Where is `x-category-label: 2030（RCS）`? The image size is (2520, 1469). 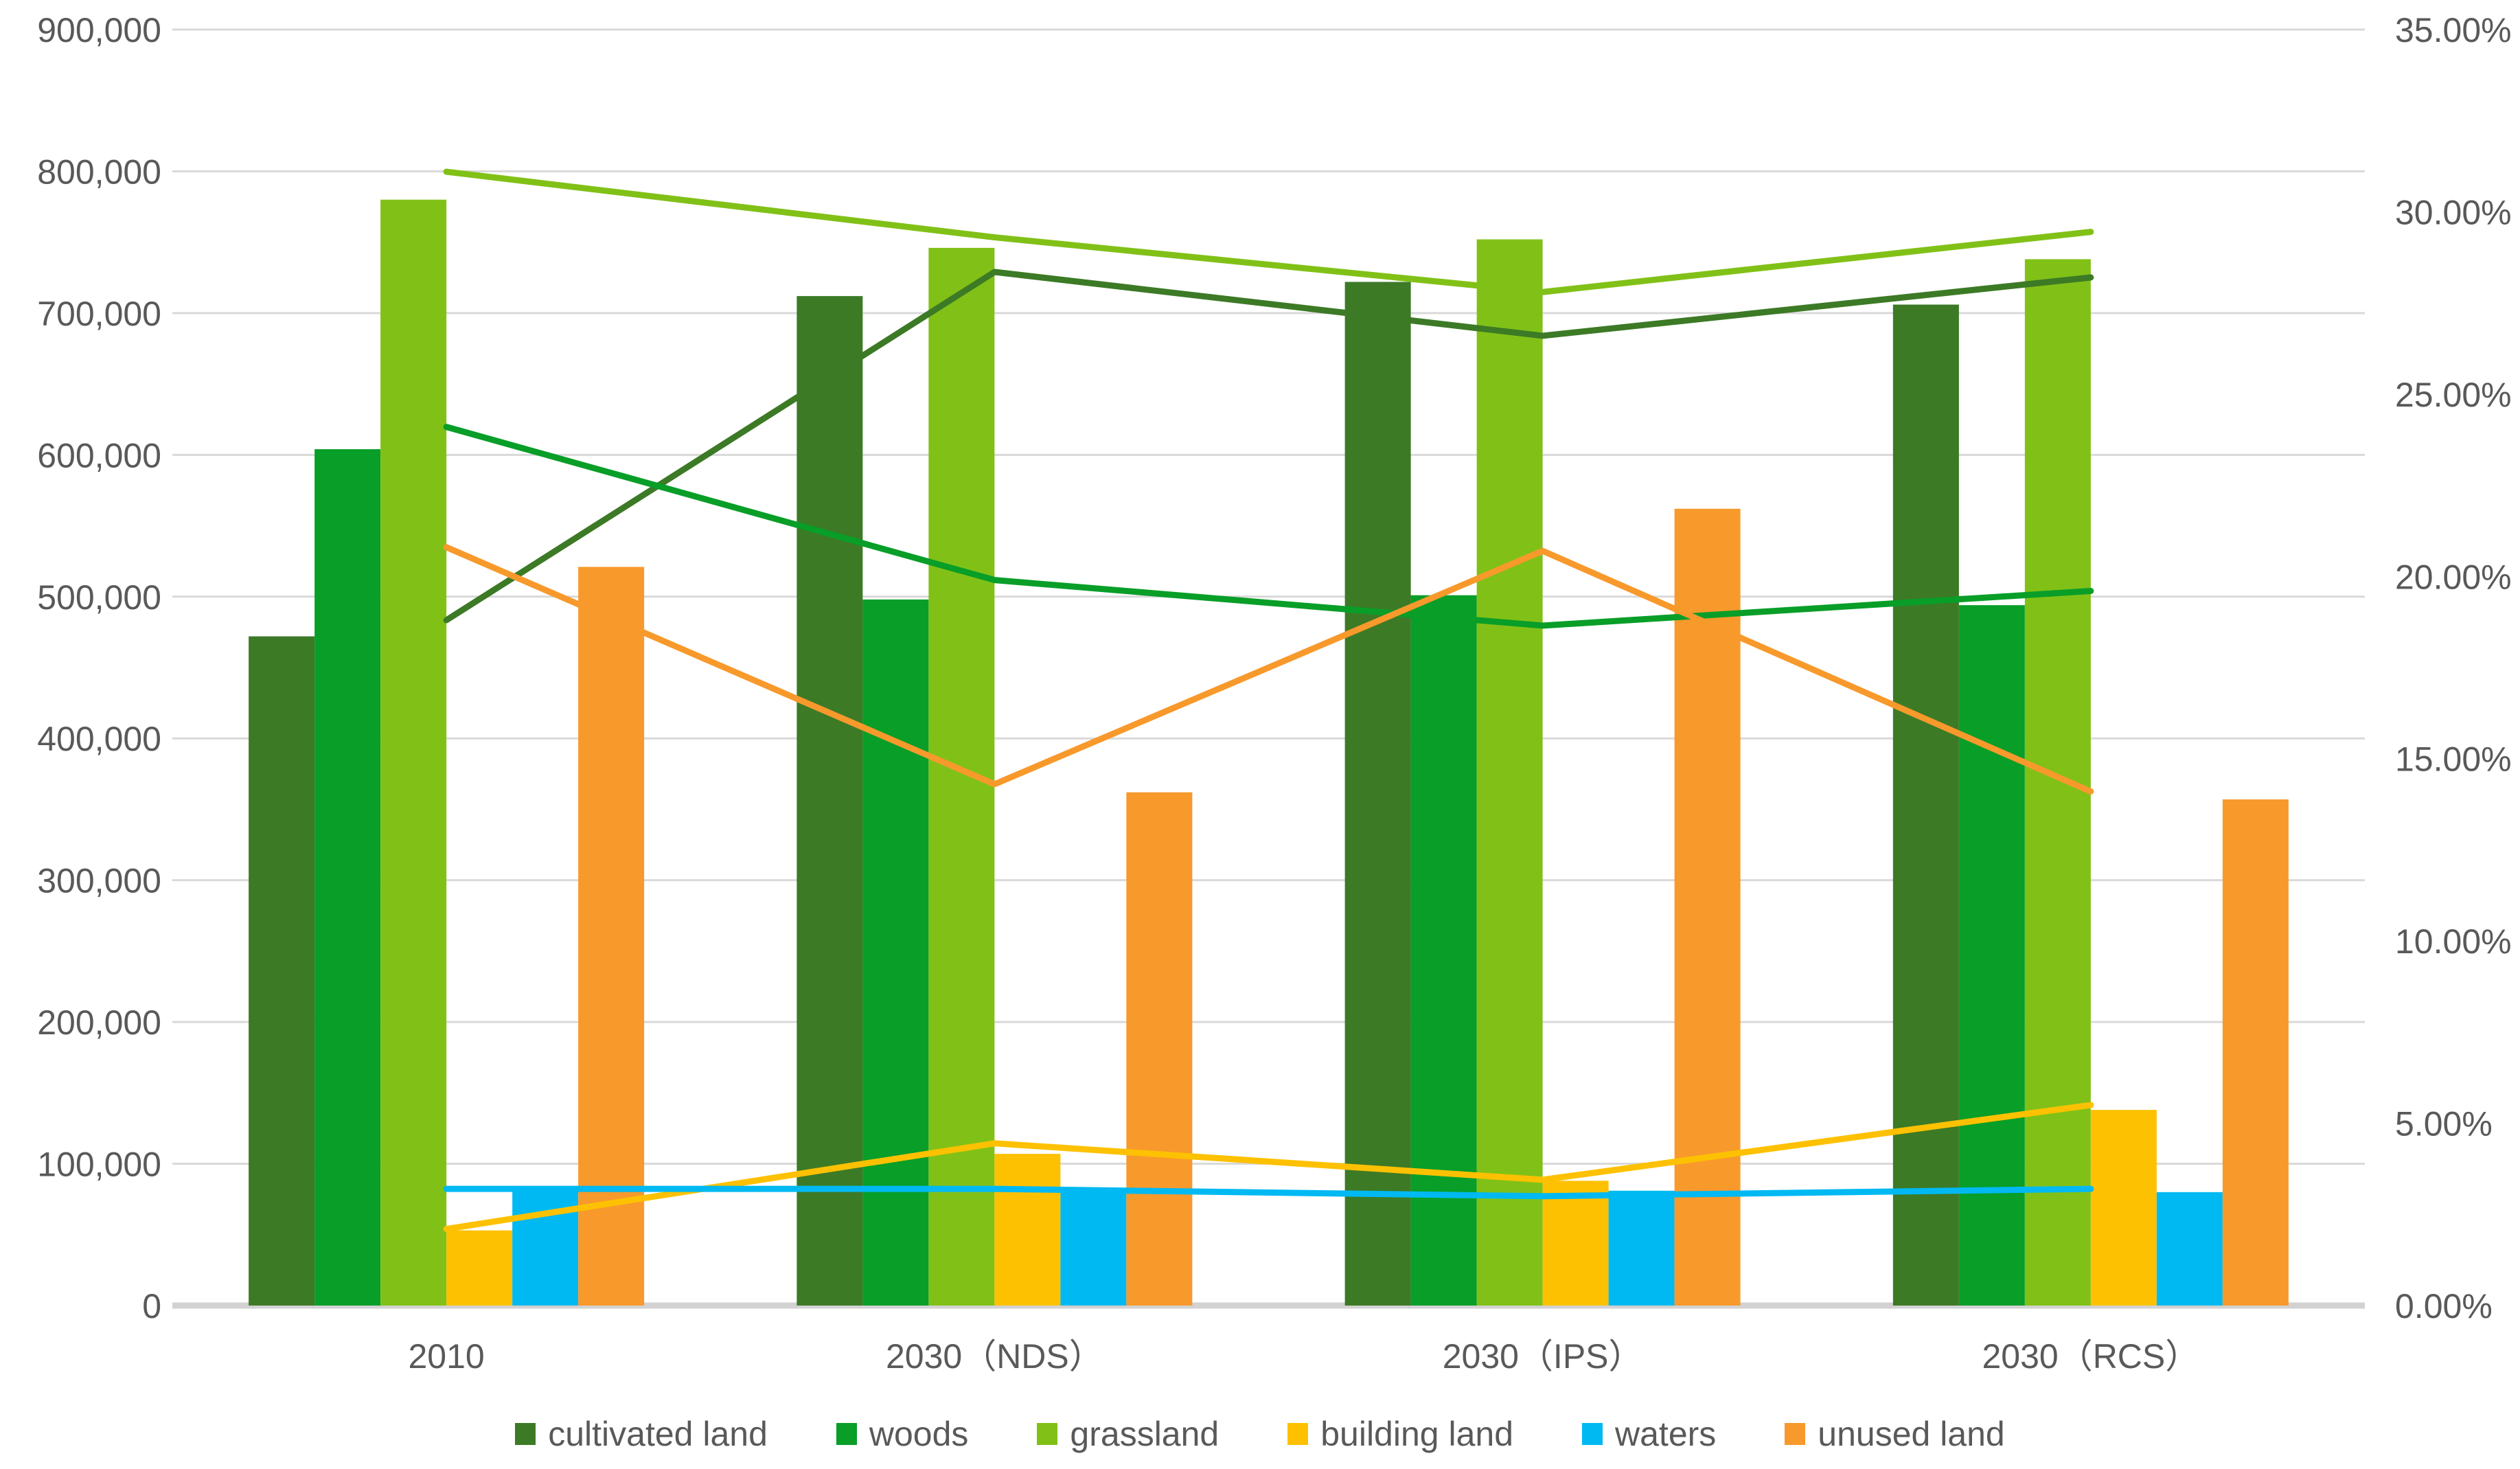
x-category-label: 2030（RCS） is located at coordinates (2090, 1356).